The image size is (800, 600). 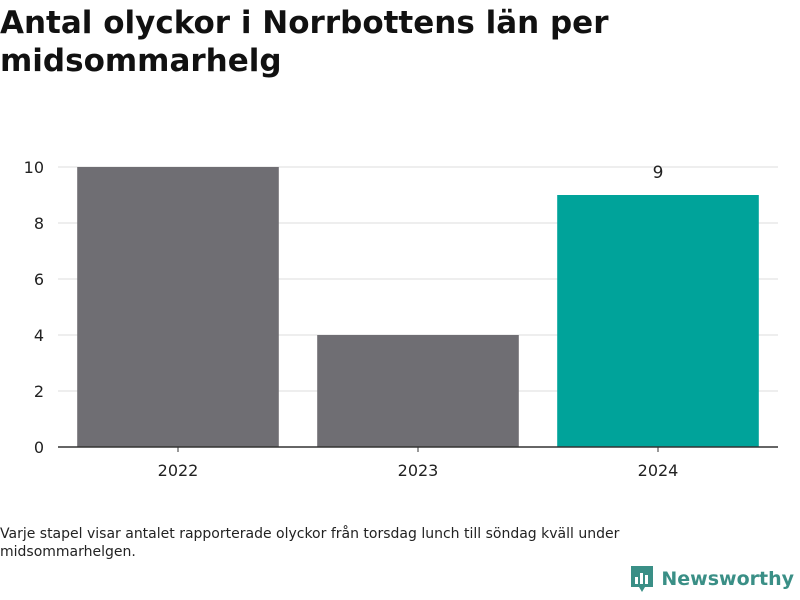 I want to click on y-tick-label: 8, so click(x=39, y=223).